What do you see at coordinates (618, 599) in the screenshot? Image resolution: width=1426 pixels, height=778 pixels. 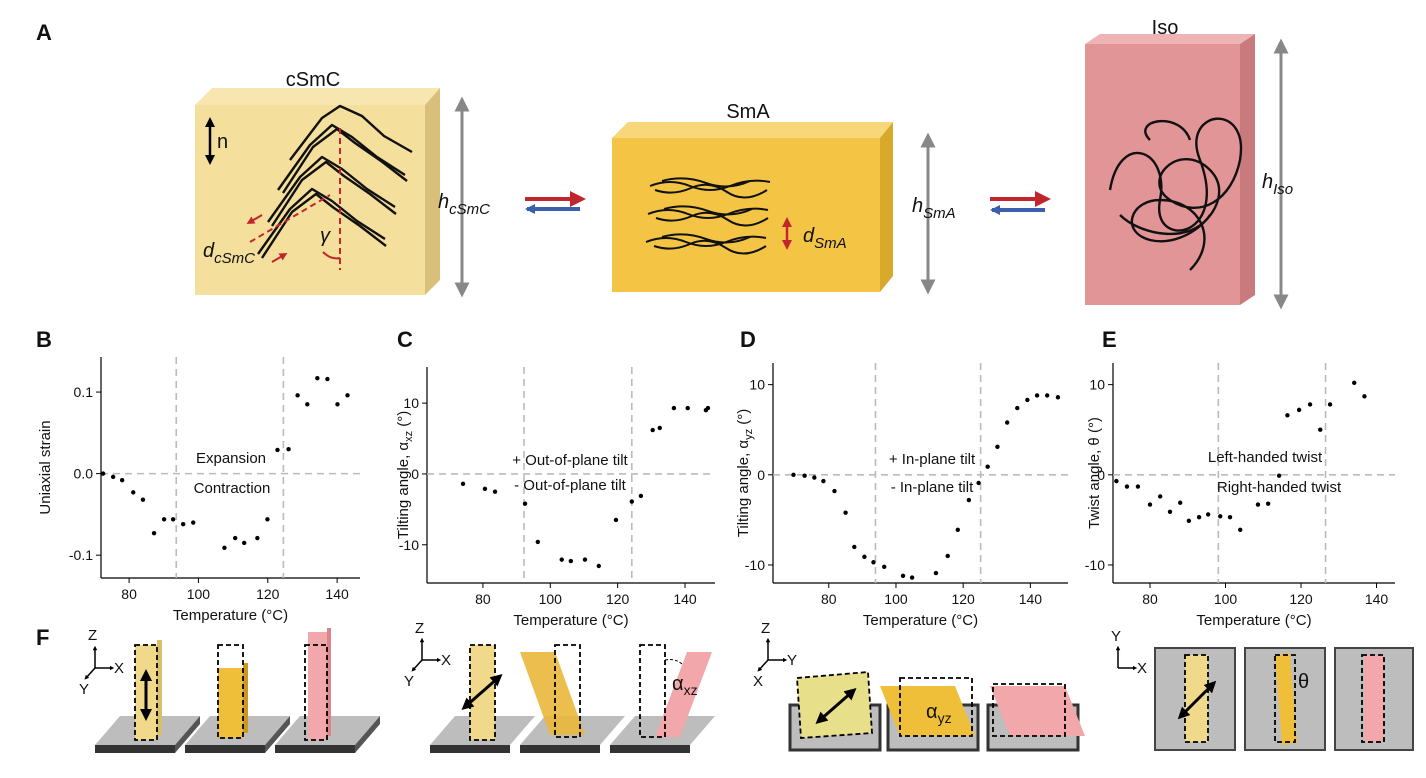 I see `x-tick-label: 120` at bounding box center [618, 599].